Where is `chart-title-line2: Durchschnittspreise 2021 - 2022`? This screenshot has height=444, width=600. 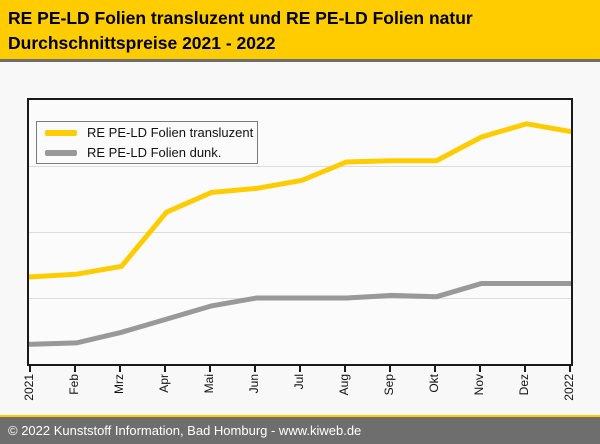
chart-title-line2: Durchschnittspreise 2021 - 2022 is located at coordinates (142, 43).